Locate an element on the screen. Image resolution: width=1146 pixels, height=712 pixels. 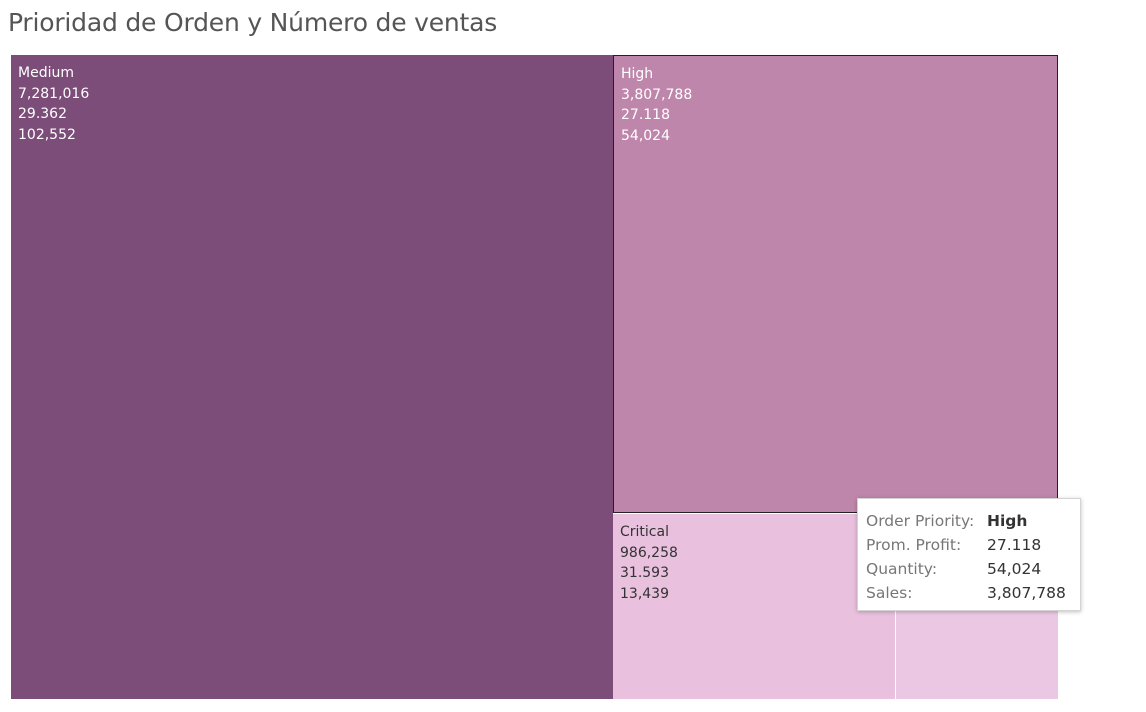
tile-label-quantity: 54,024 is located at coordinates (645, 135).